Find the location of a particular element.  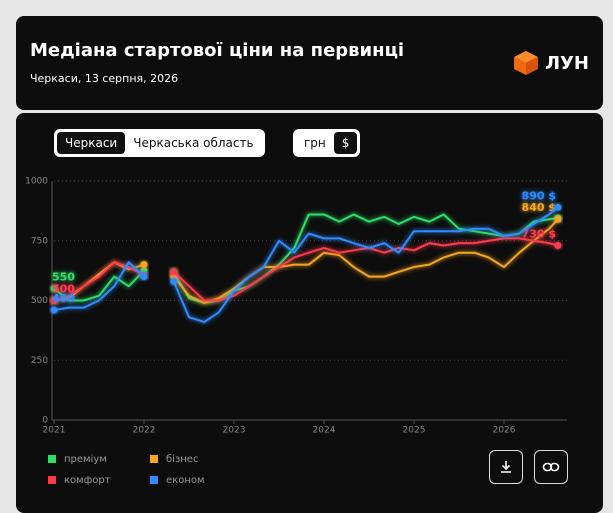

x-tick-label: 2026 is located at coordinates (504, 431).